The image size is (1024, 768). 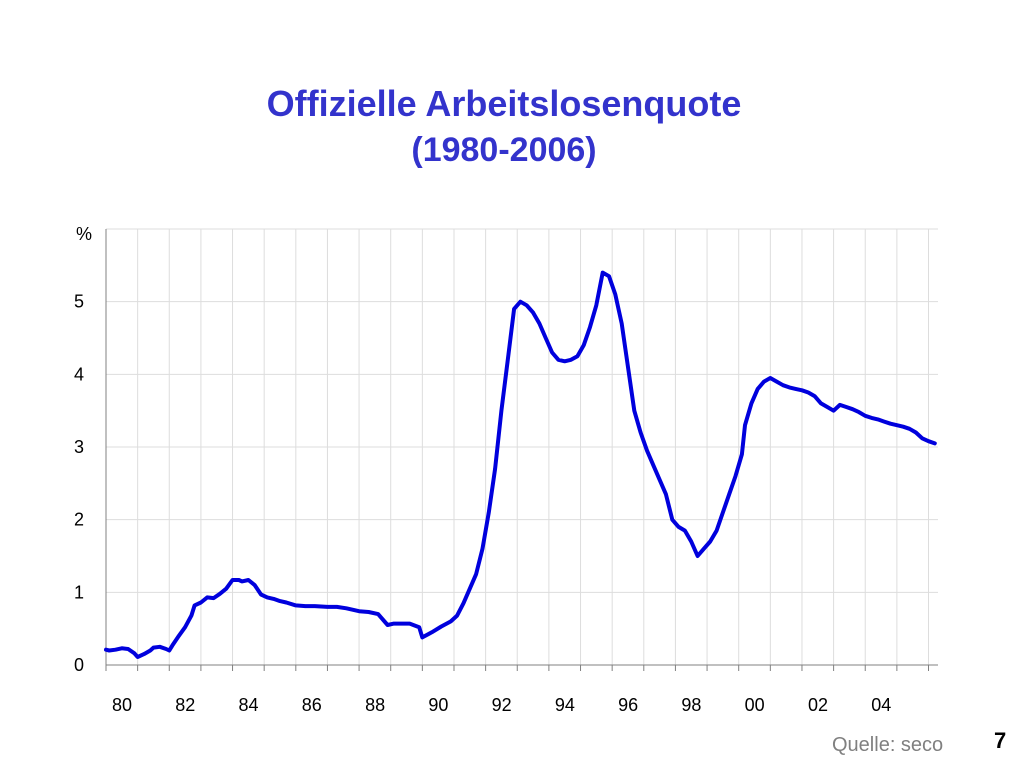 I want to click on y-tick-label: 5, so click(x=79, y=302).